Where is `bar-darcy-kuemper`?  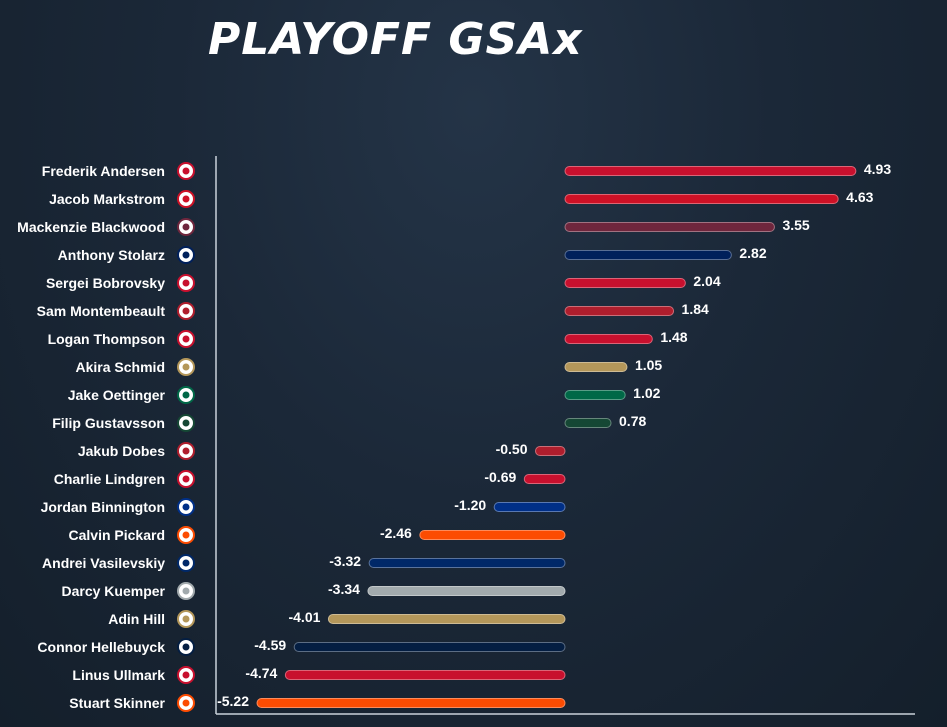
bar-darcy-kuemper is located at coordinates (466, 591).